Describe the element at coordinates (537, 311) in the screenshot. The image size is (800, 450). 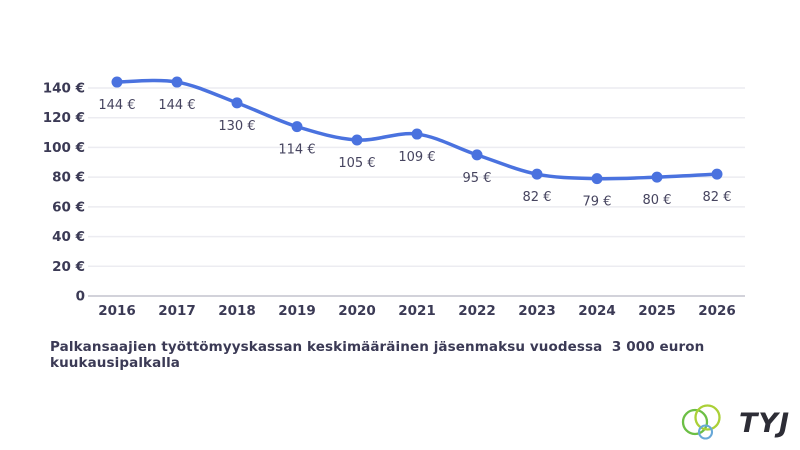
I see `x-axis-tick-label: 2023` at that location.